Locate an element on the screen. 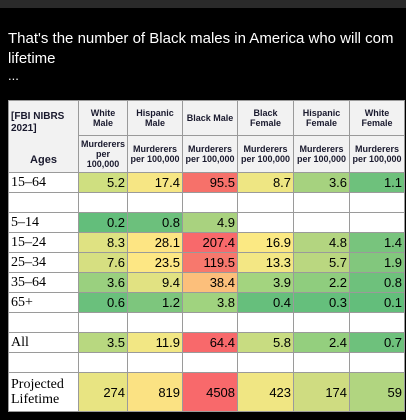  row-label: Projected Lifetime is located at coordinates (43, 392).